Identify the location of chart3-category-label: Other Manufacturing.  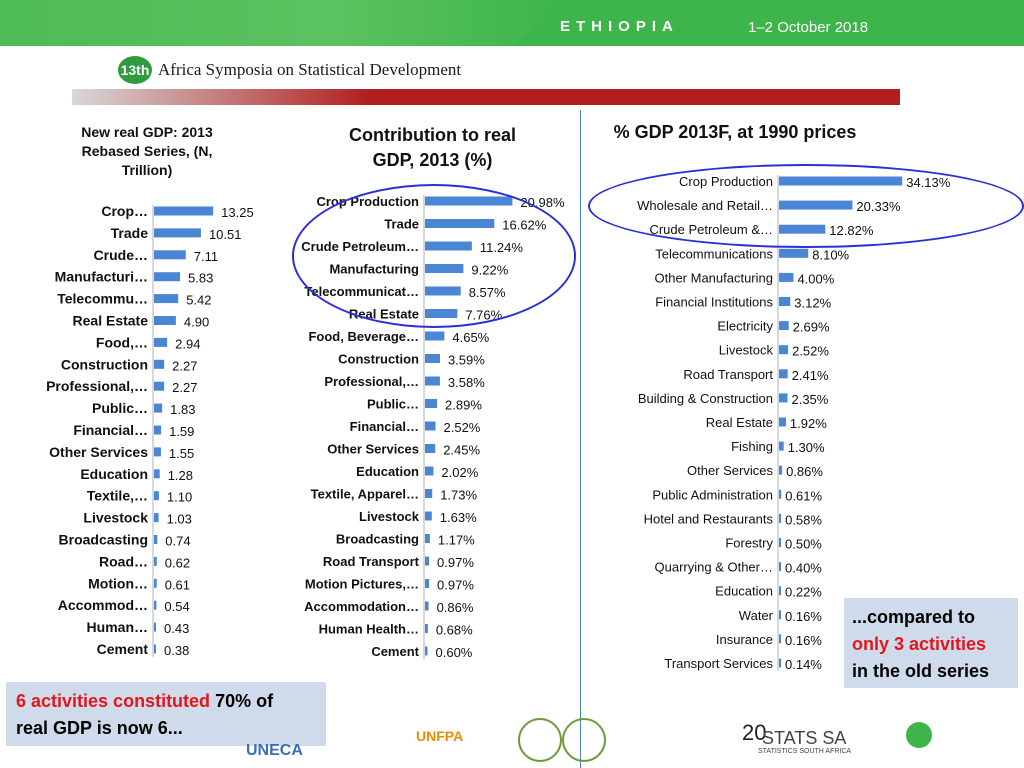
(713, 277).